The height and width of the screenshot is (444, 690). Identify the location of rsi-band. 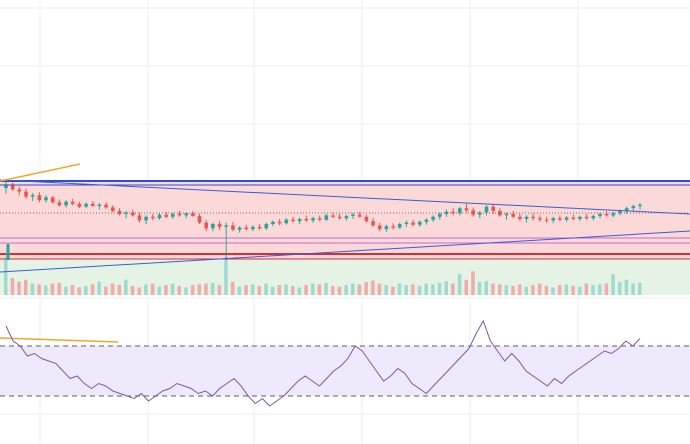
(345, 371).